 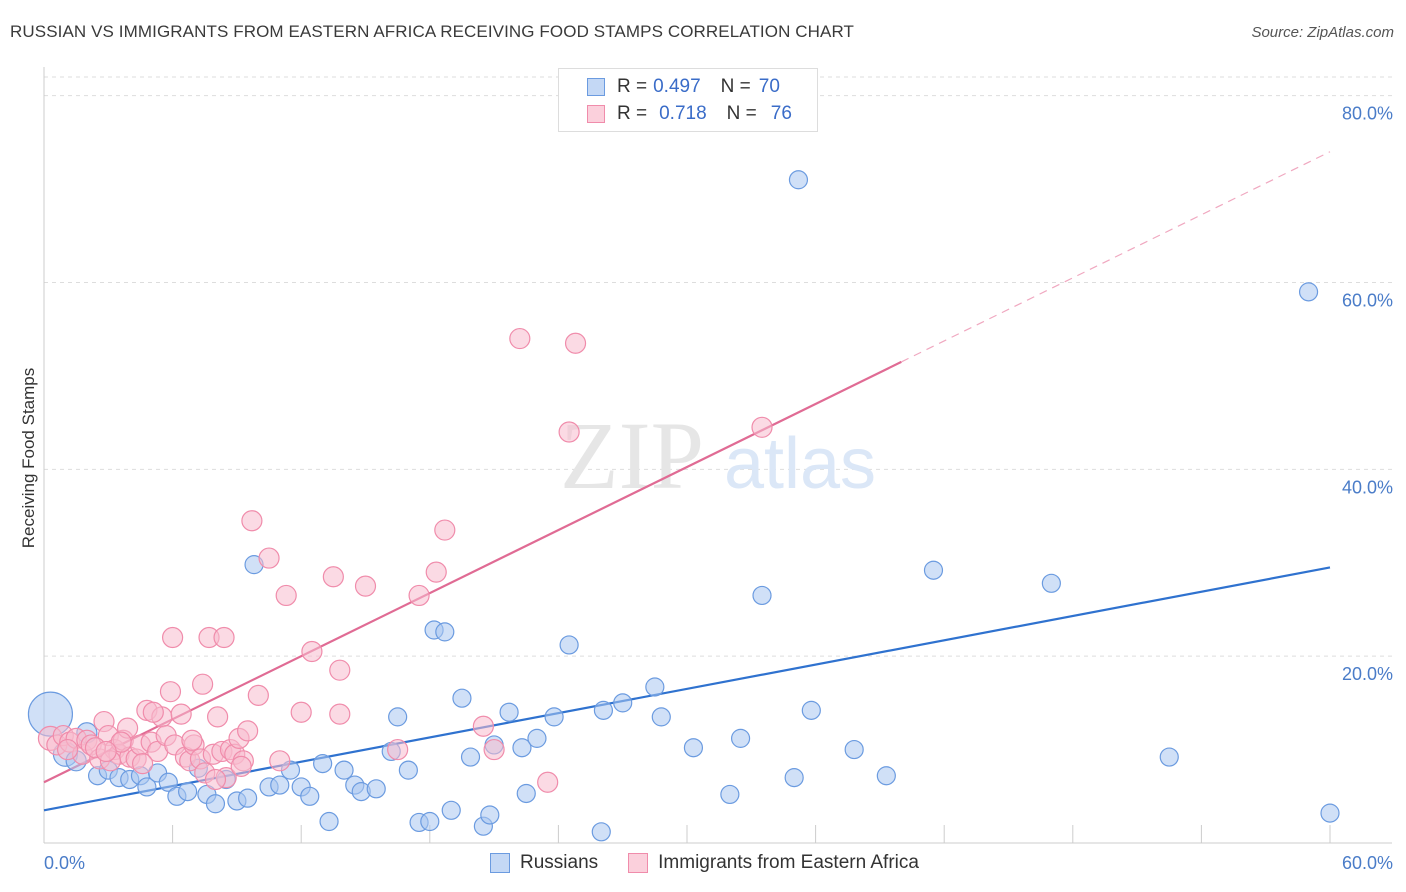 I want to click on series-name-russians: Russians, so click(x=559, y=862).